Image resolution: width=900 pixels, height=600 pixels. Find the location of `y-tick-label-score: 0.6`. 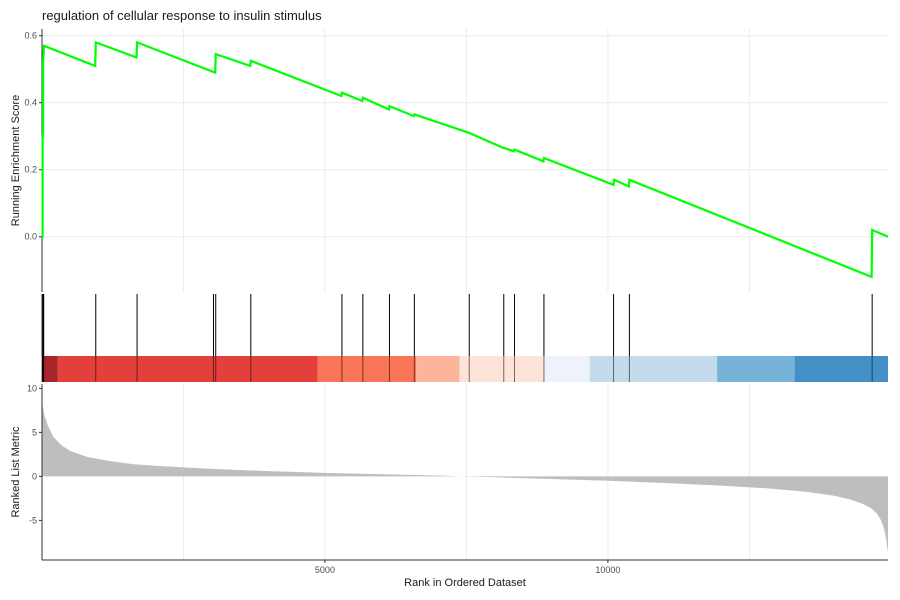

y-tick-label-score: 0.6 is located at coordinates (30, 36).